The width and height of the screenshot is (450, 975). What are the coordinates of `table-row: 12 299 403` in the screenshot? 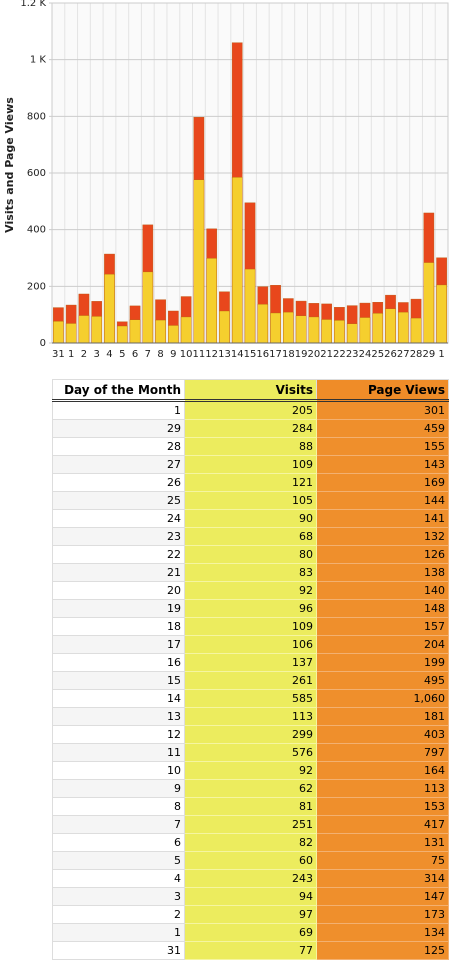 It's located at (250, 734).